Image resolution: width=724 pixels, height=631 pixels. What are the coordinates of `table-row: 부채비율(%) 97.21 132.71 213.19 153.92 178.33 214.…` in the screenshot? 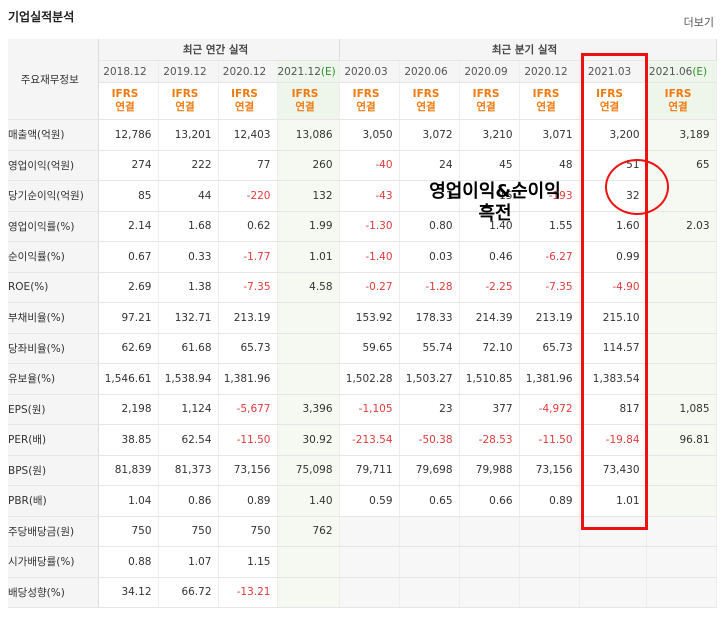 It's located at (362, 318).